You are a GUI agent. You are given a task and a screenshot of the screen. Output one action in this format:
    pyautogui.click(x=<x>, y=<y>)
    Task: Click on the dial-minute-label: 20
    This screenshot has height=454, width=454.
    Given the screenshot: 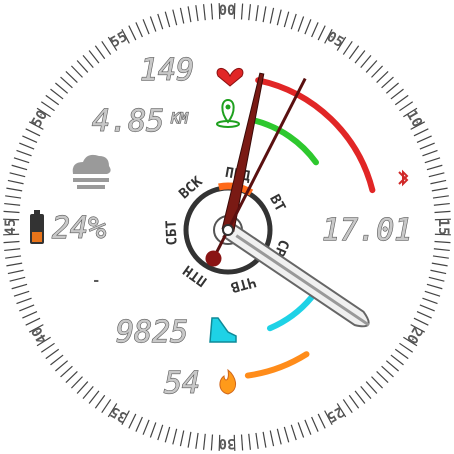 What is the action you would take?
    pyautogui.click(x=414, y=335)
    